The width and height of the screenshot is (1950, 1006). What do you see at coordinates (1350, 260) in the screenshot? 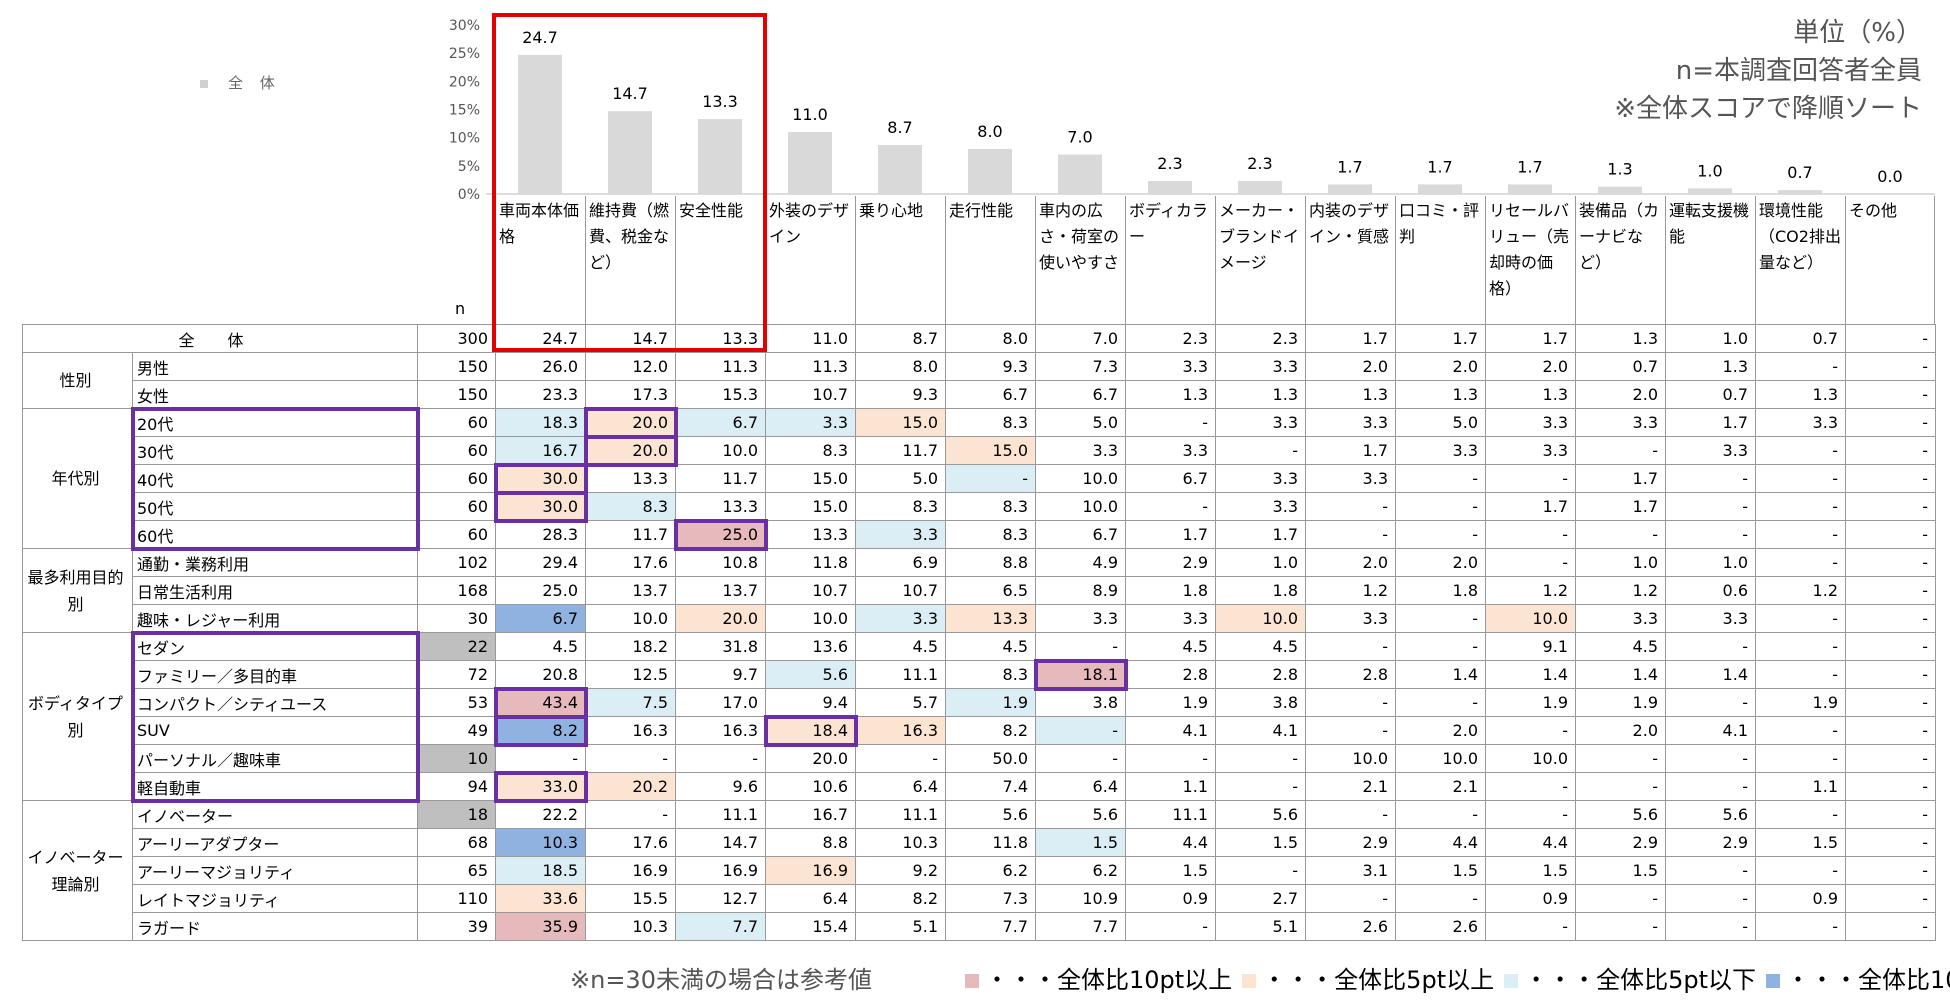
I see `category-label: 内装のデザイン・質感` at bounding box center [1350, 260].